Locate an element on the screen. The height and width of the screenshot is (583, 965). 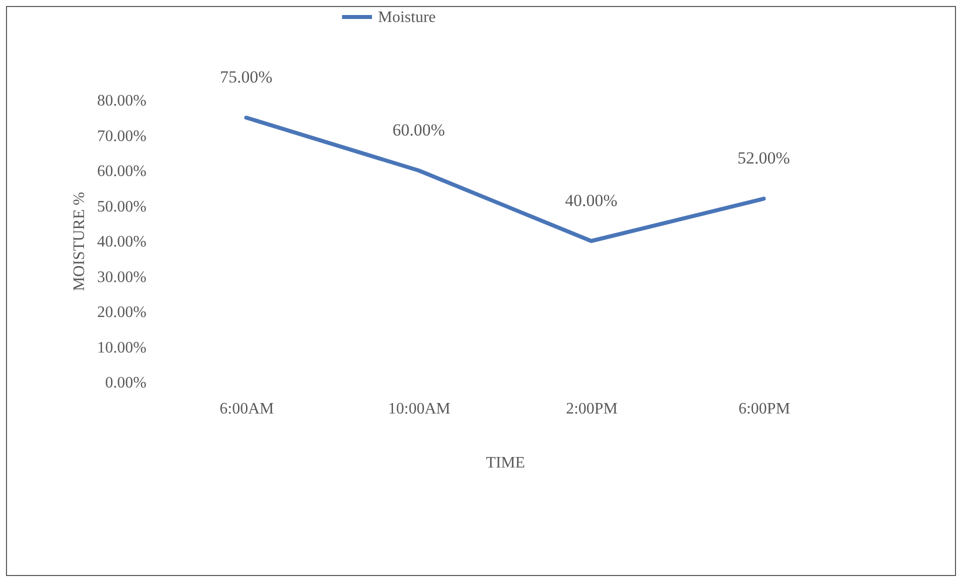
y-tick-label: 70.00% is located at coordinates (121, 136).